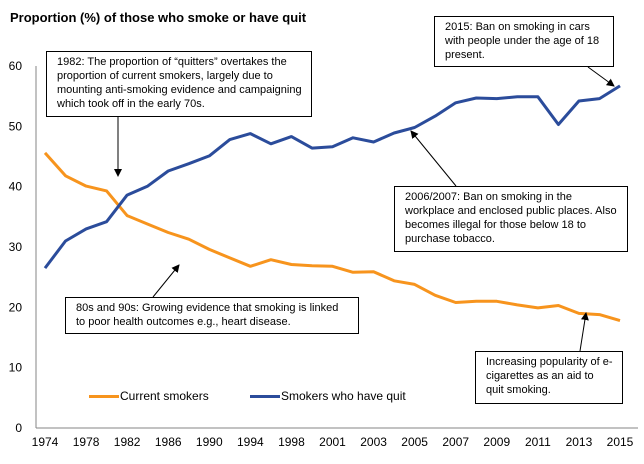 This screenshot has height=464, width=644. Describe the element at coordinates (332, 442) in the screenshot. I see `x-tick-label: 2001` at that location.